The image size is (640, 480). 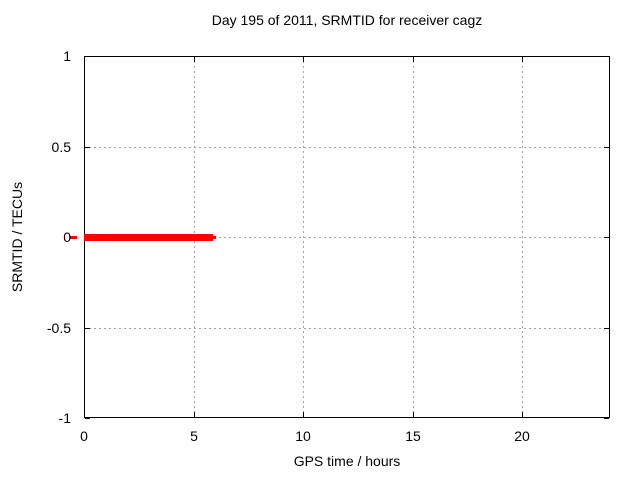 What do you see at coordinates (194, 436) in the screenshot?
I see `x-tick-label: 5` at bounding box center [194, 436].